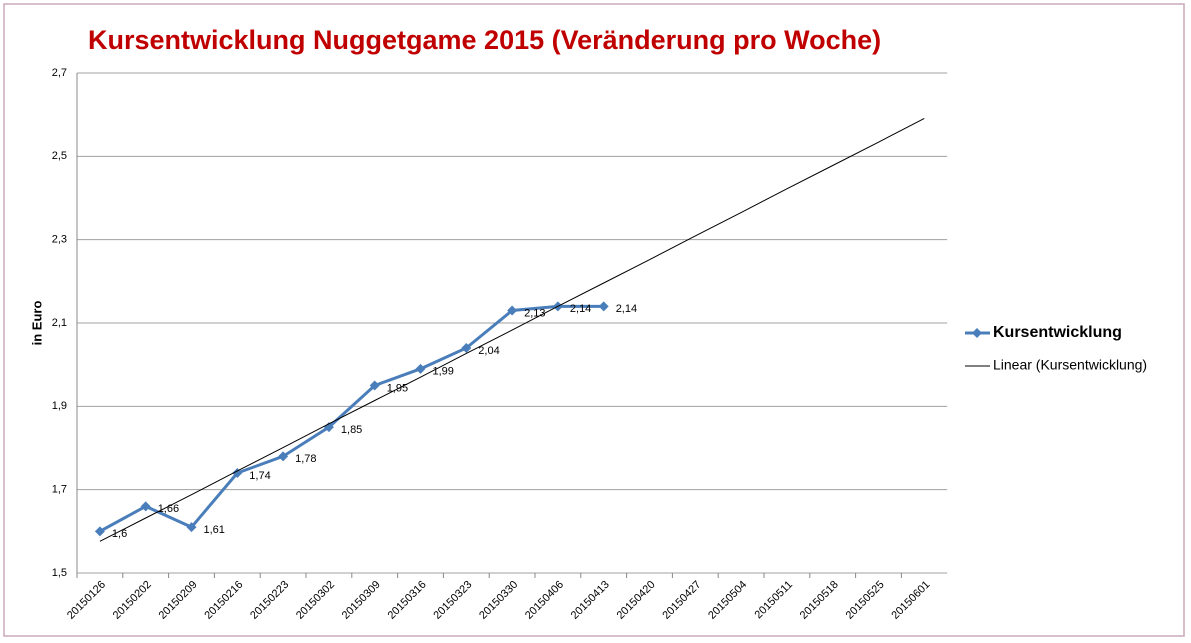 The height and width of the screenshot is (643, 1191). I want to click on y-tick-label: 1,5, so click(59, 573).